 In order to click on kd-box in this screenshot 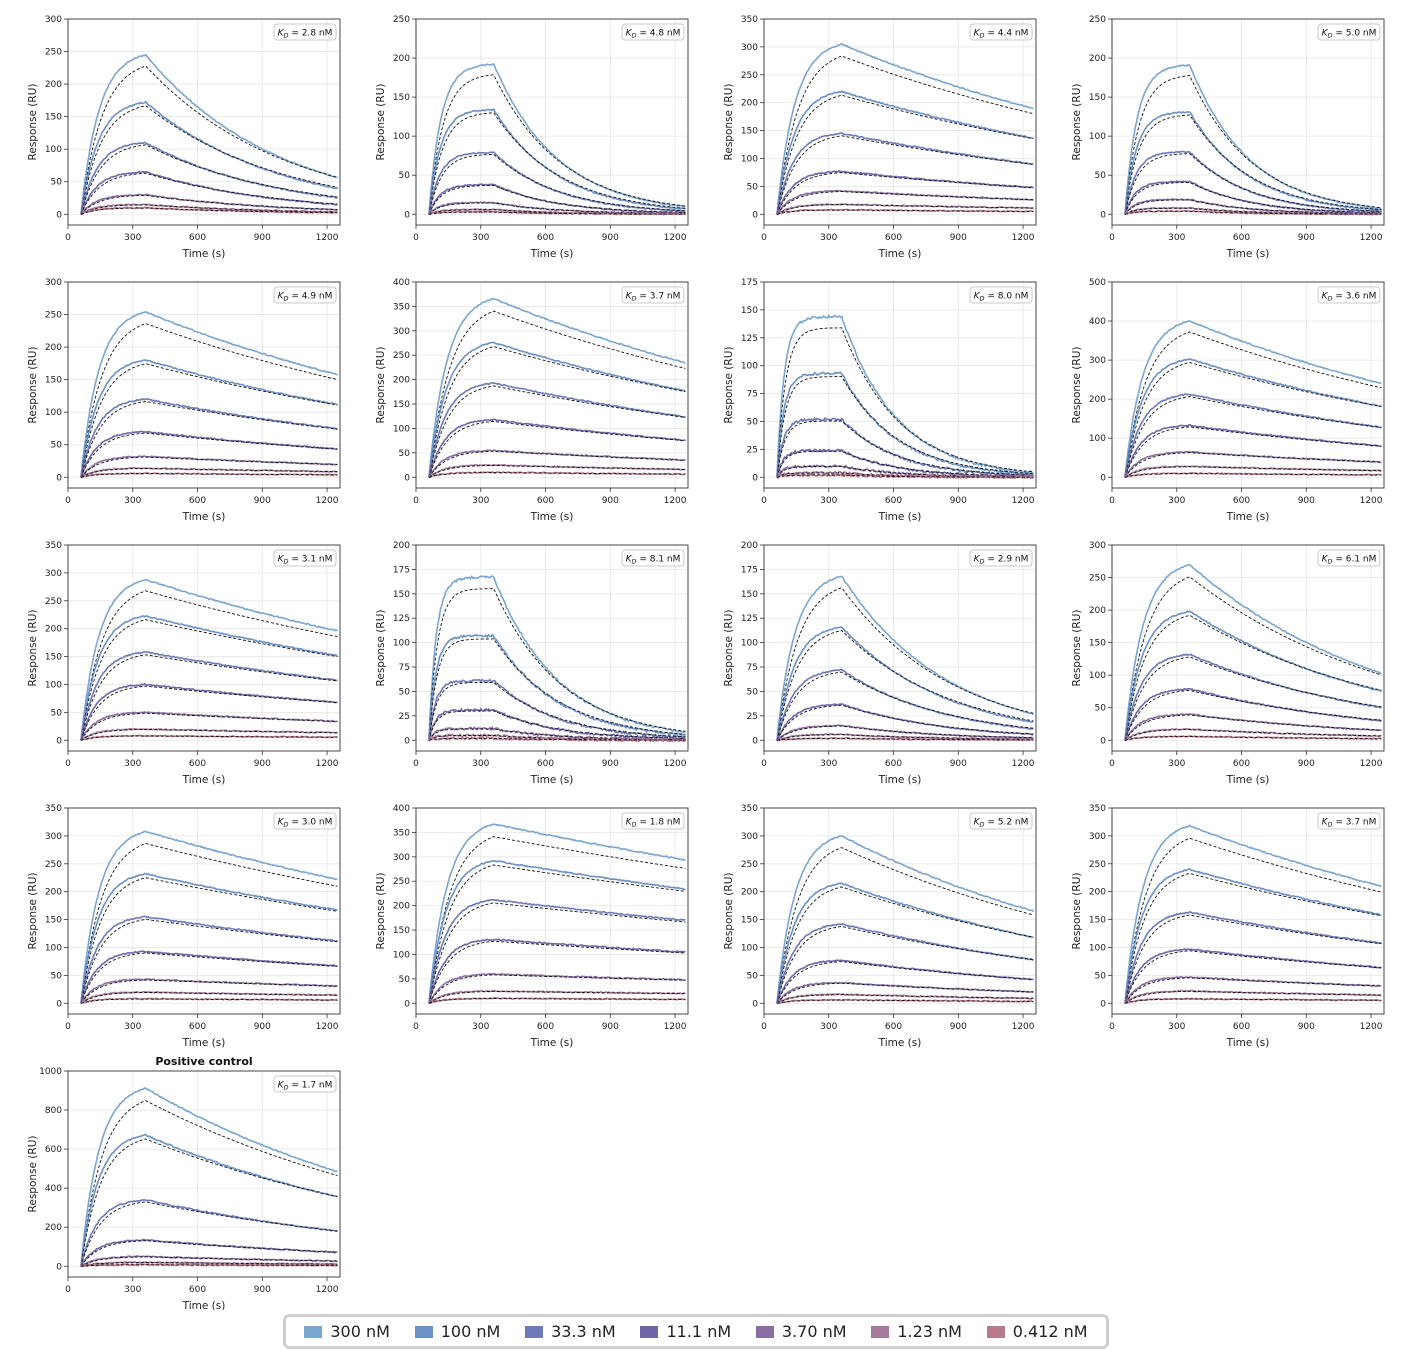, I will do `click(1349, 821)`.